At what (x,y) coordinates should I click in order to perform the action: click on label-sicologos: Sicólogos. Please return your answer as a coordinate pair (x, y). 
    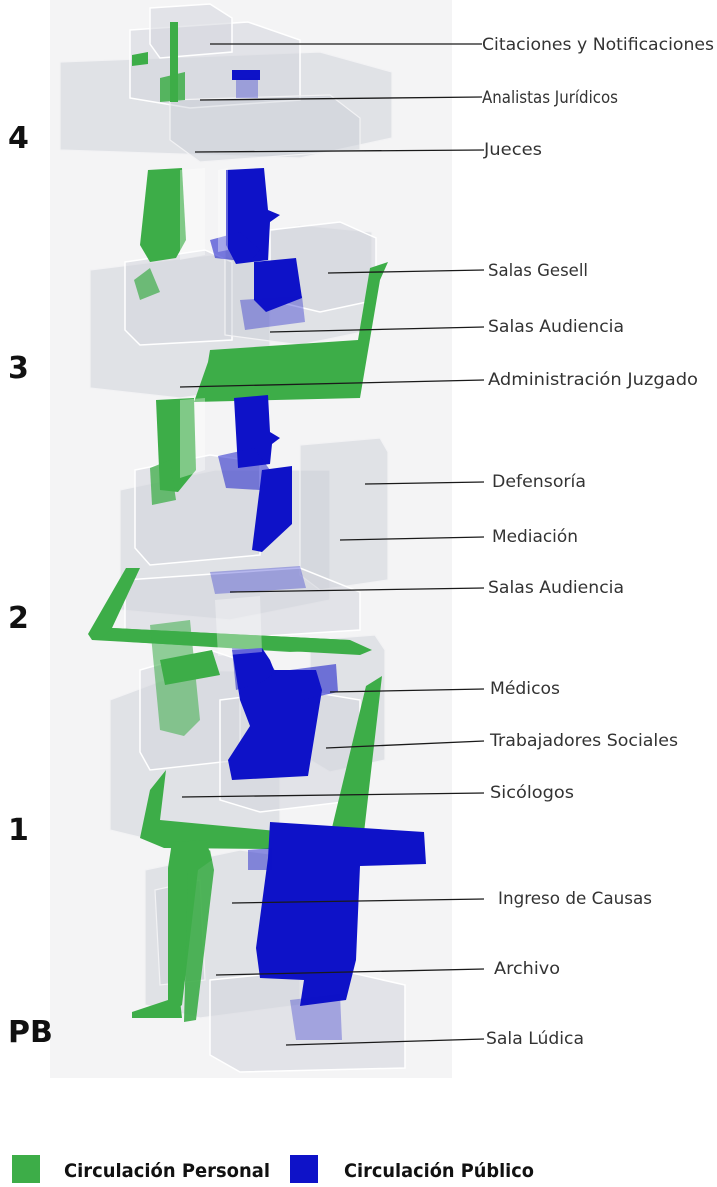
    Looking at the image, I should click on (532, 793).